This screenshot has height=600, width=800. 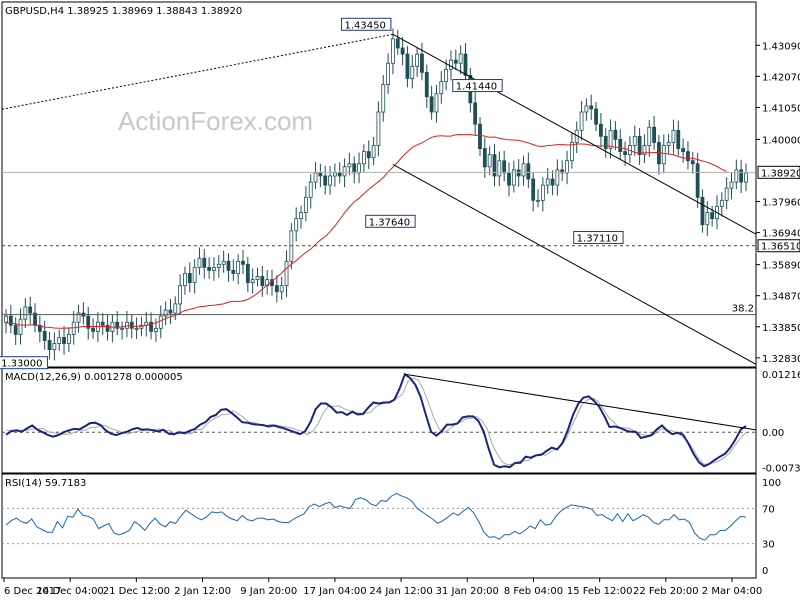 What do you see at coordinates (202, 591) in the screenshot?
I see `time-tick-label: 2 Jan 12:00` at bounding box center [202, 591].